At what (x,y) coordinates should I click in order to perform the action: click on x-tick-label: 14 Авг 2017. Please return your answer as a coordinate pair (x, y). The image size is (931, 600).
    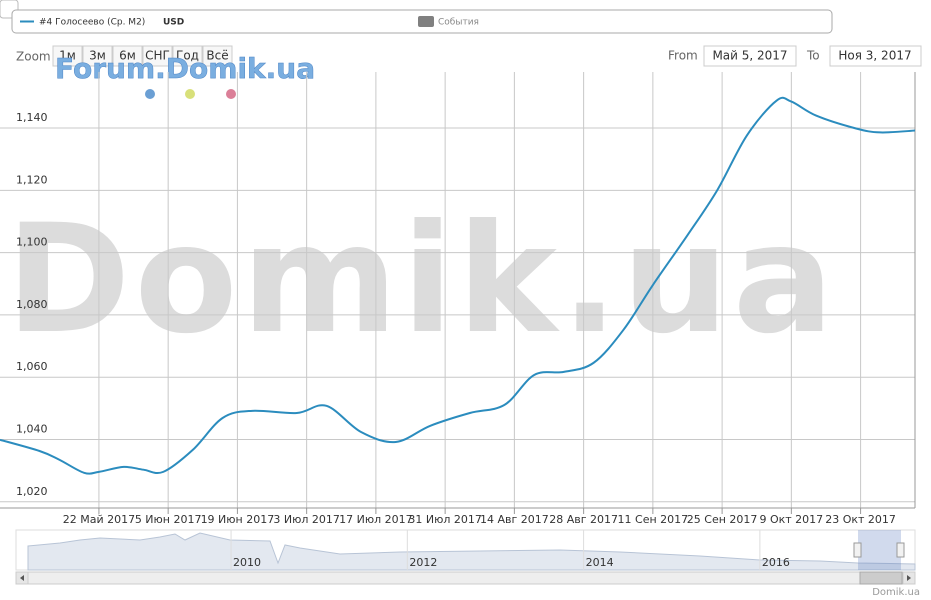
    Looking at the image, I should click on (514, 519).